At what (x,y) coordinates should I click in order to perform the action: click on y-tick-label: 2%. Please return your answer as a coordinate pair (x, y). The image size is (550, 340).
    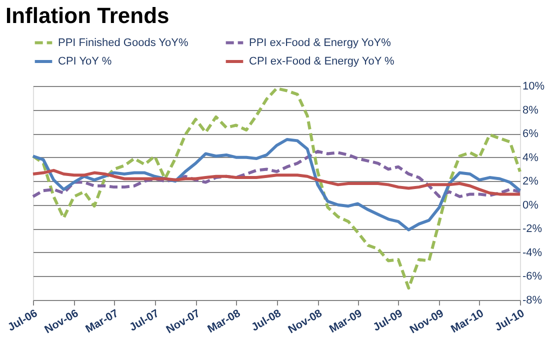
    Looking at the image, I should click on (530, 182).